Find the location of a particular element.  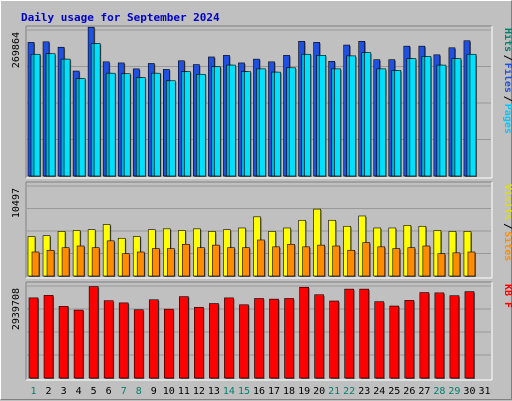

x-tick-label-2: 2 is located at coordinates (49, 391).